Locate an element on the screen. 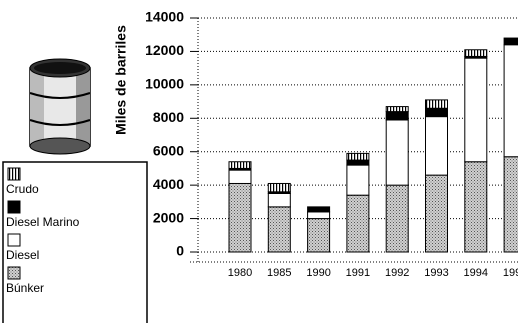  y-tick-label: 0 is located at coordinates (180, 251).